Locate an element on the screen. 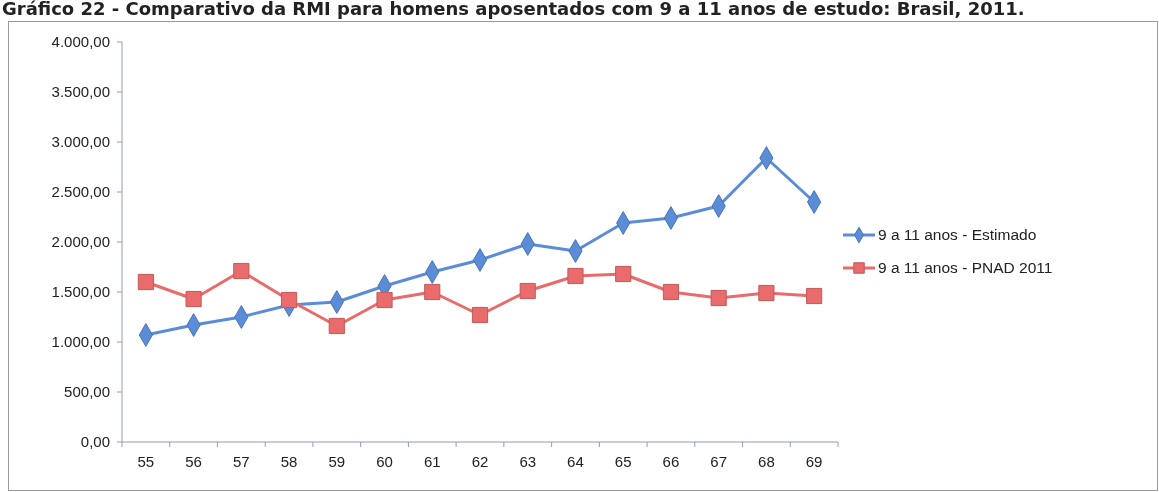 The width and height of the screenshot is (1159, 492). x-tick-label: 59 is located at coordinates (337, 461).